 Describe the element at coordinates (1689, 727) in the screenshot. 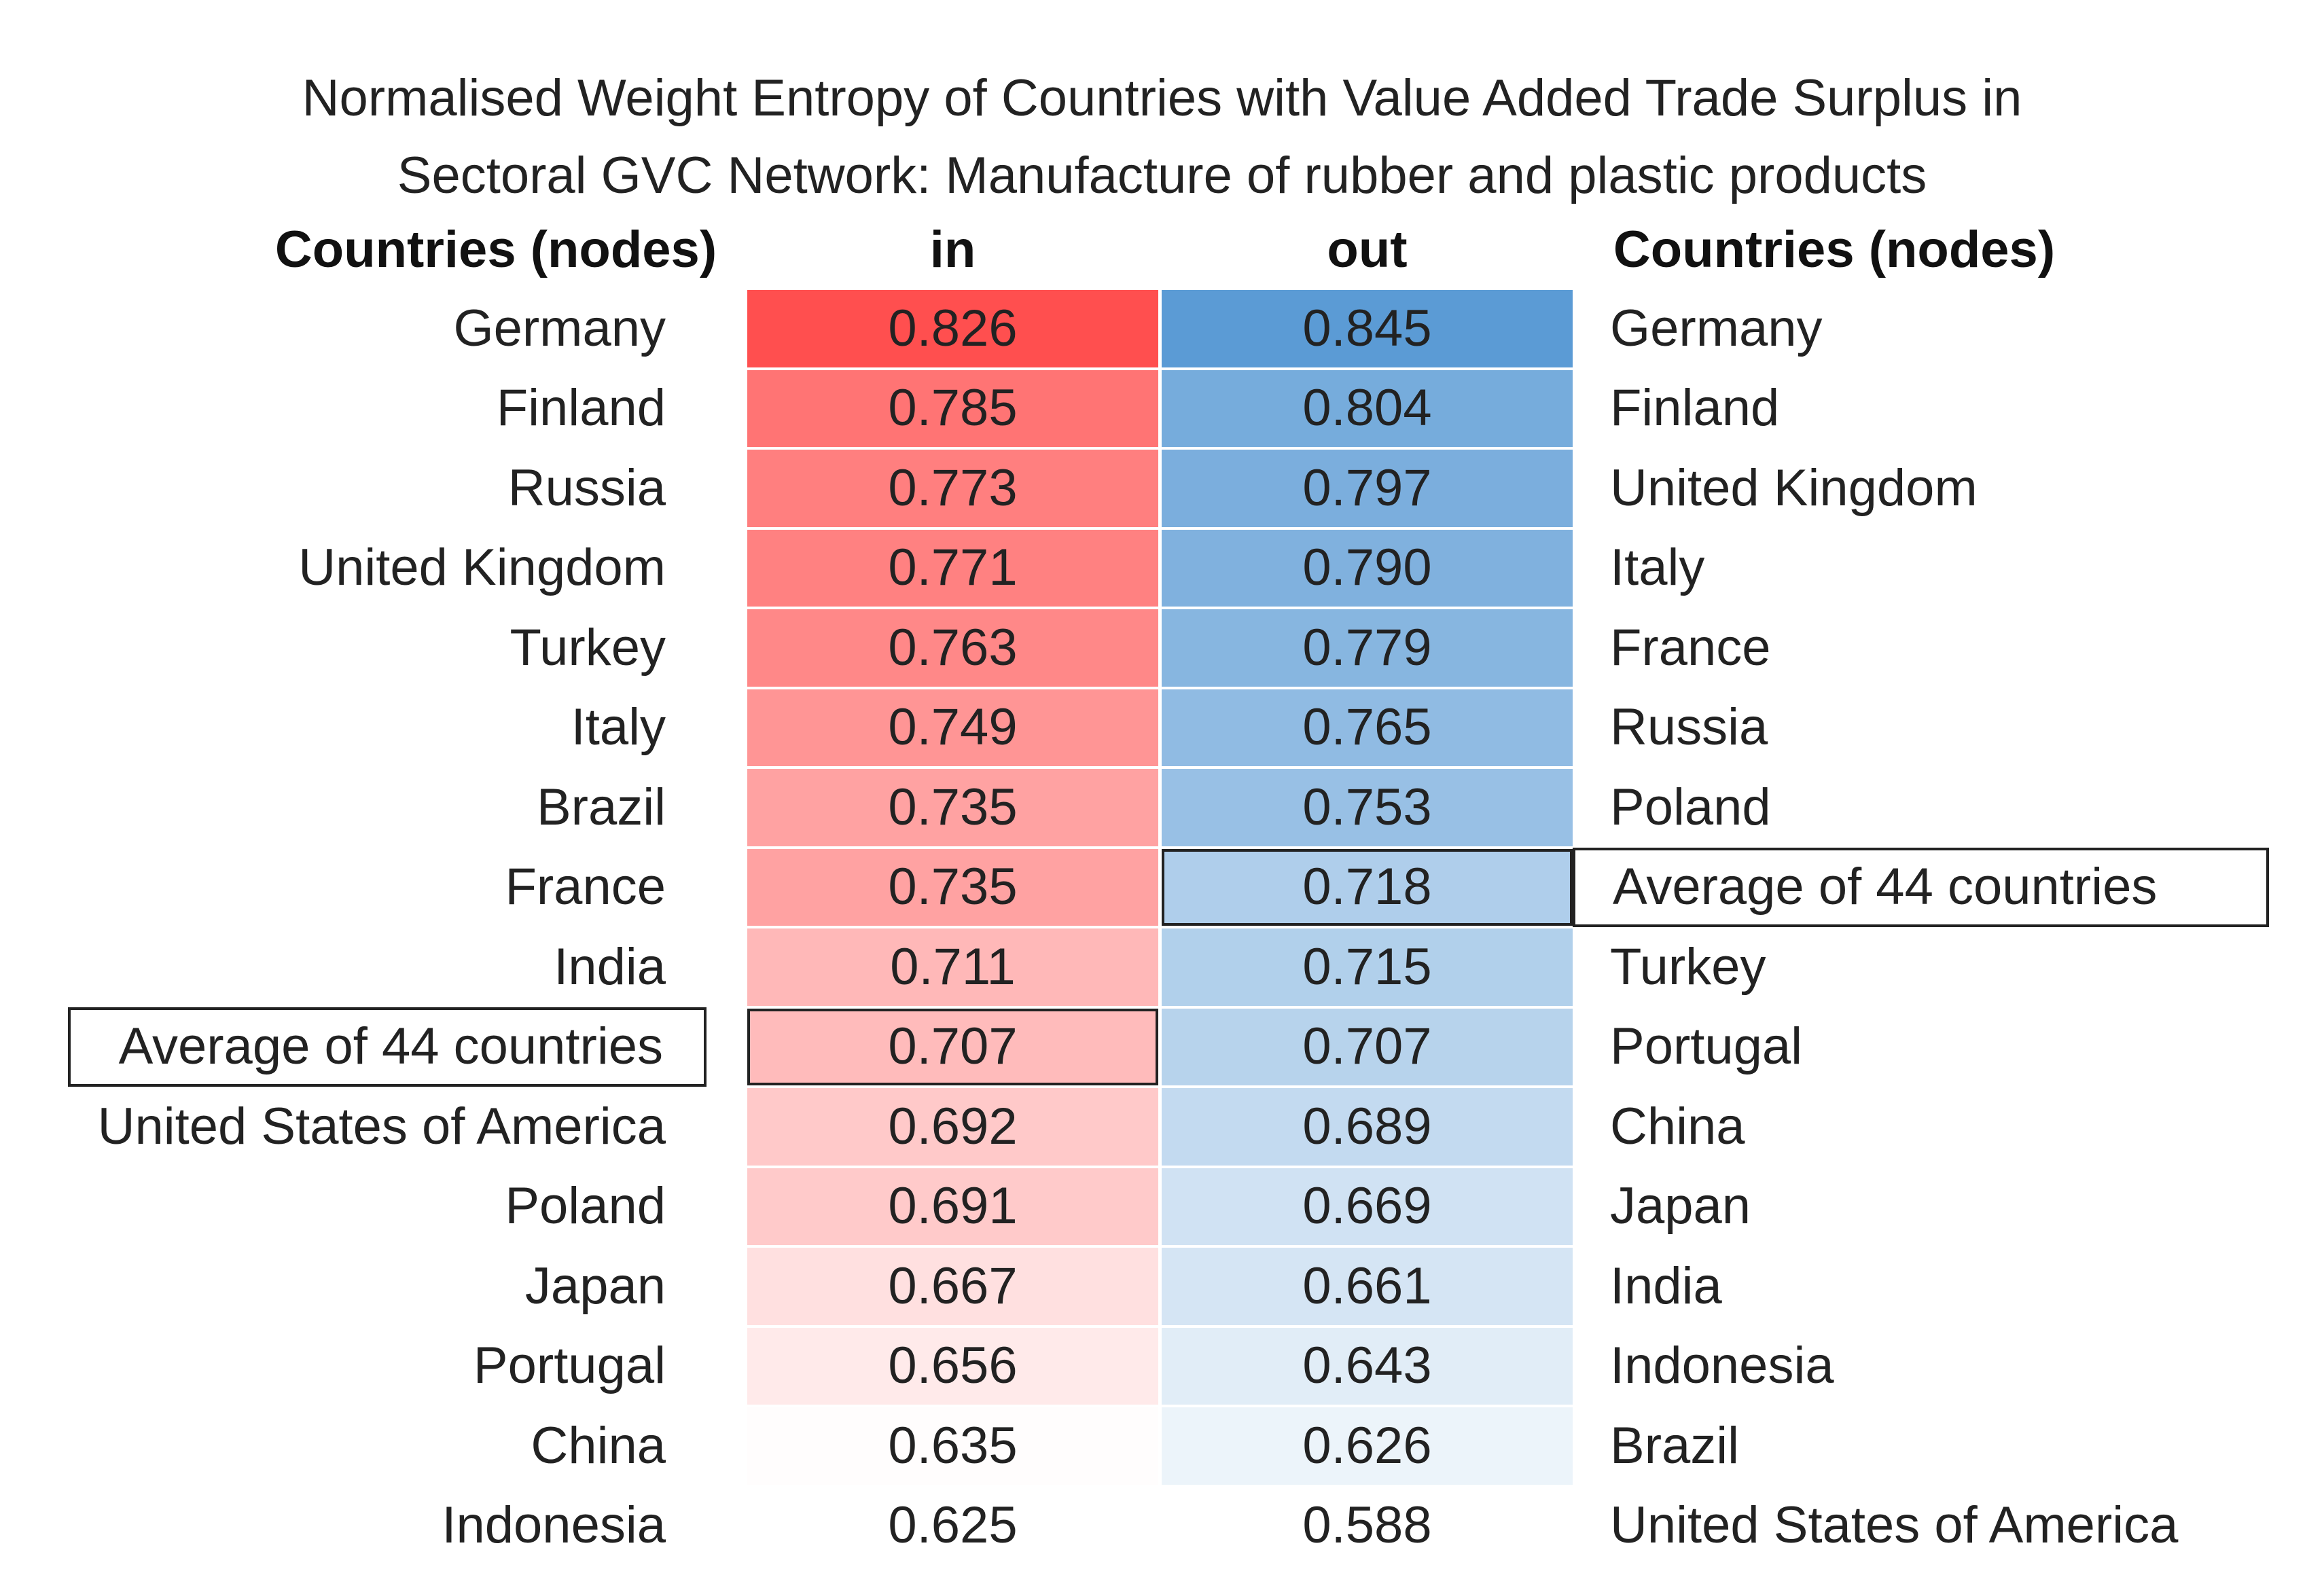

I see `out-country-label: Russia` at that location.